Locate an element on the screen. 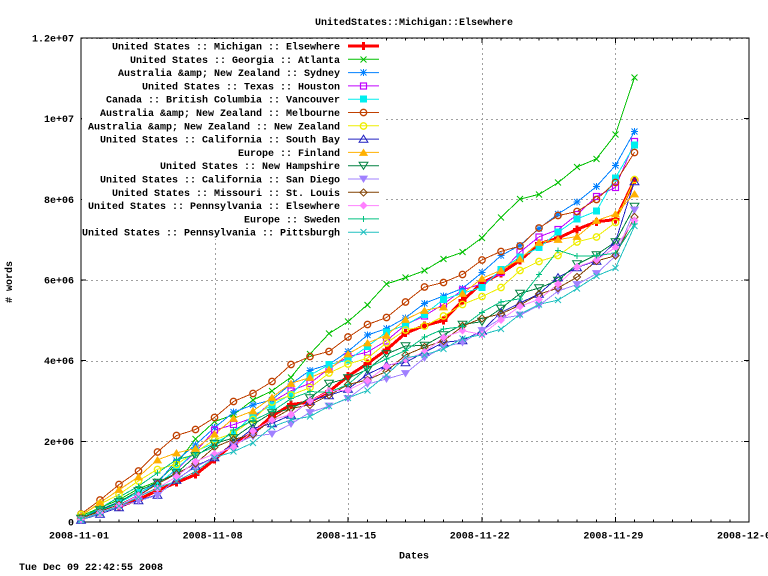  svg-text: United States :: New Hampshire is located at coordinates (250, 167).